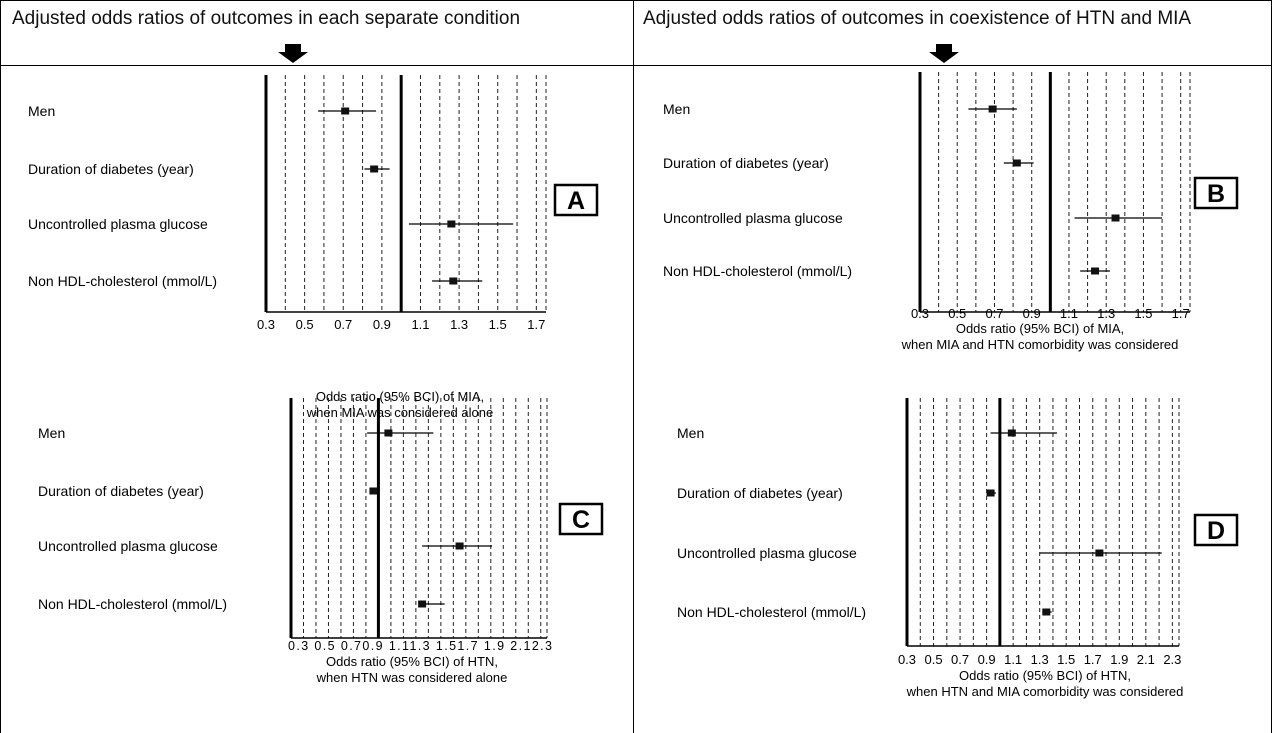 This screenshot has width=1272, height=733. What do you see at coordinates (771, 612) in the screenshot?
I see `panel-d-row-label: Non HDL-cholesterol (mmol/L)` at bounding box center [771, 612].